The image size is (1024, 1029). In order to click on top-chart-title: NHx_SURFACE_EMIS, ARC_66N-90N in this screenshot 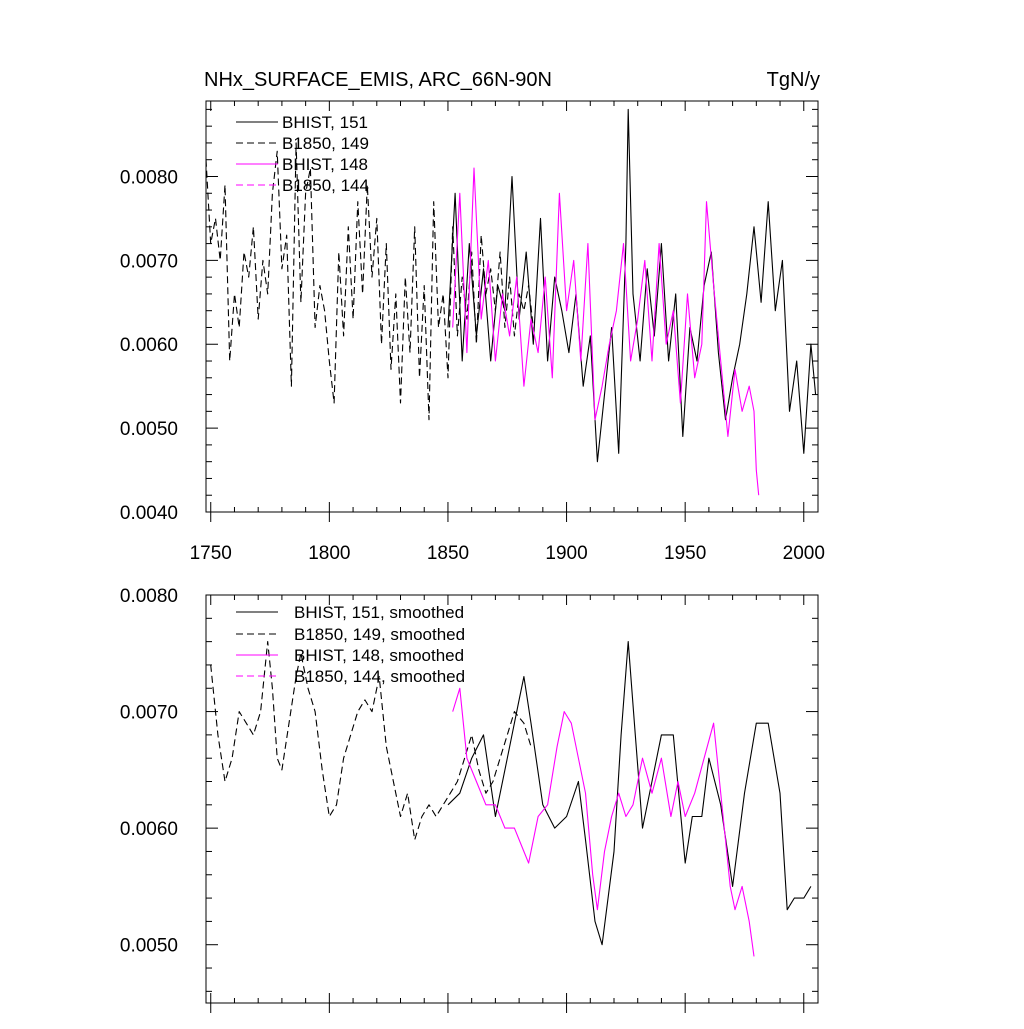, I will do `click(378, 80)`.